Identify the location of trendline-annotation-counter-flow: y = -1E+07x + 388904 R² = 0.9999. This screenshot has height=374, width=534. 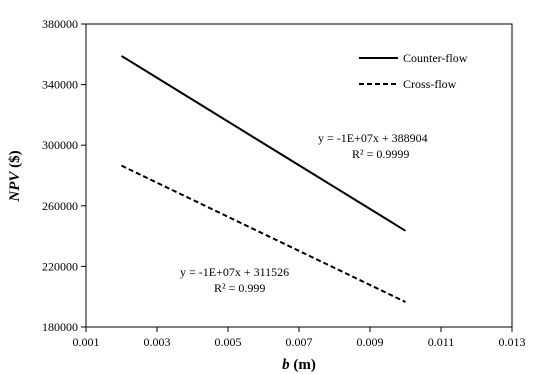
(373, 146).